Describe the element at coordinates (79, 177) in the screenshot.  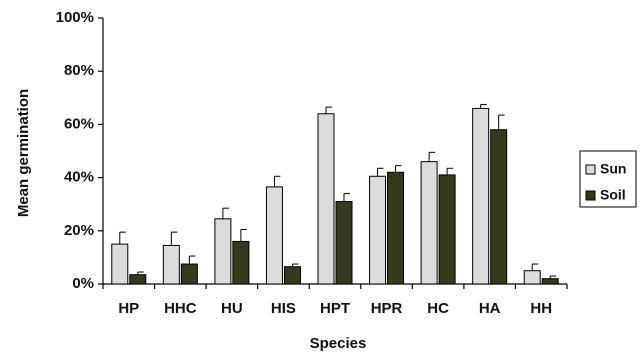
I see `y-tick-label: 40%` at that location.